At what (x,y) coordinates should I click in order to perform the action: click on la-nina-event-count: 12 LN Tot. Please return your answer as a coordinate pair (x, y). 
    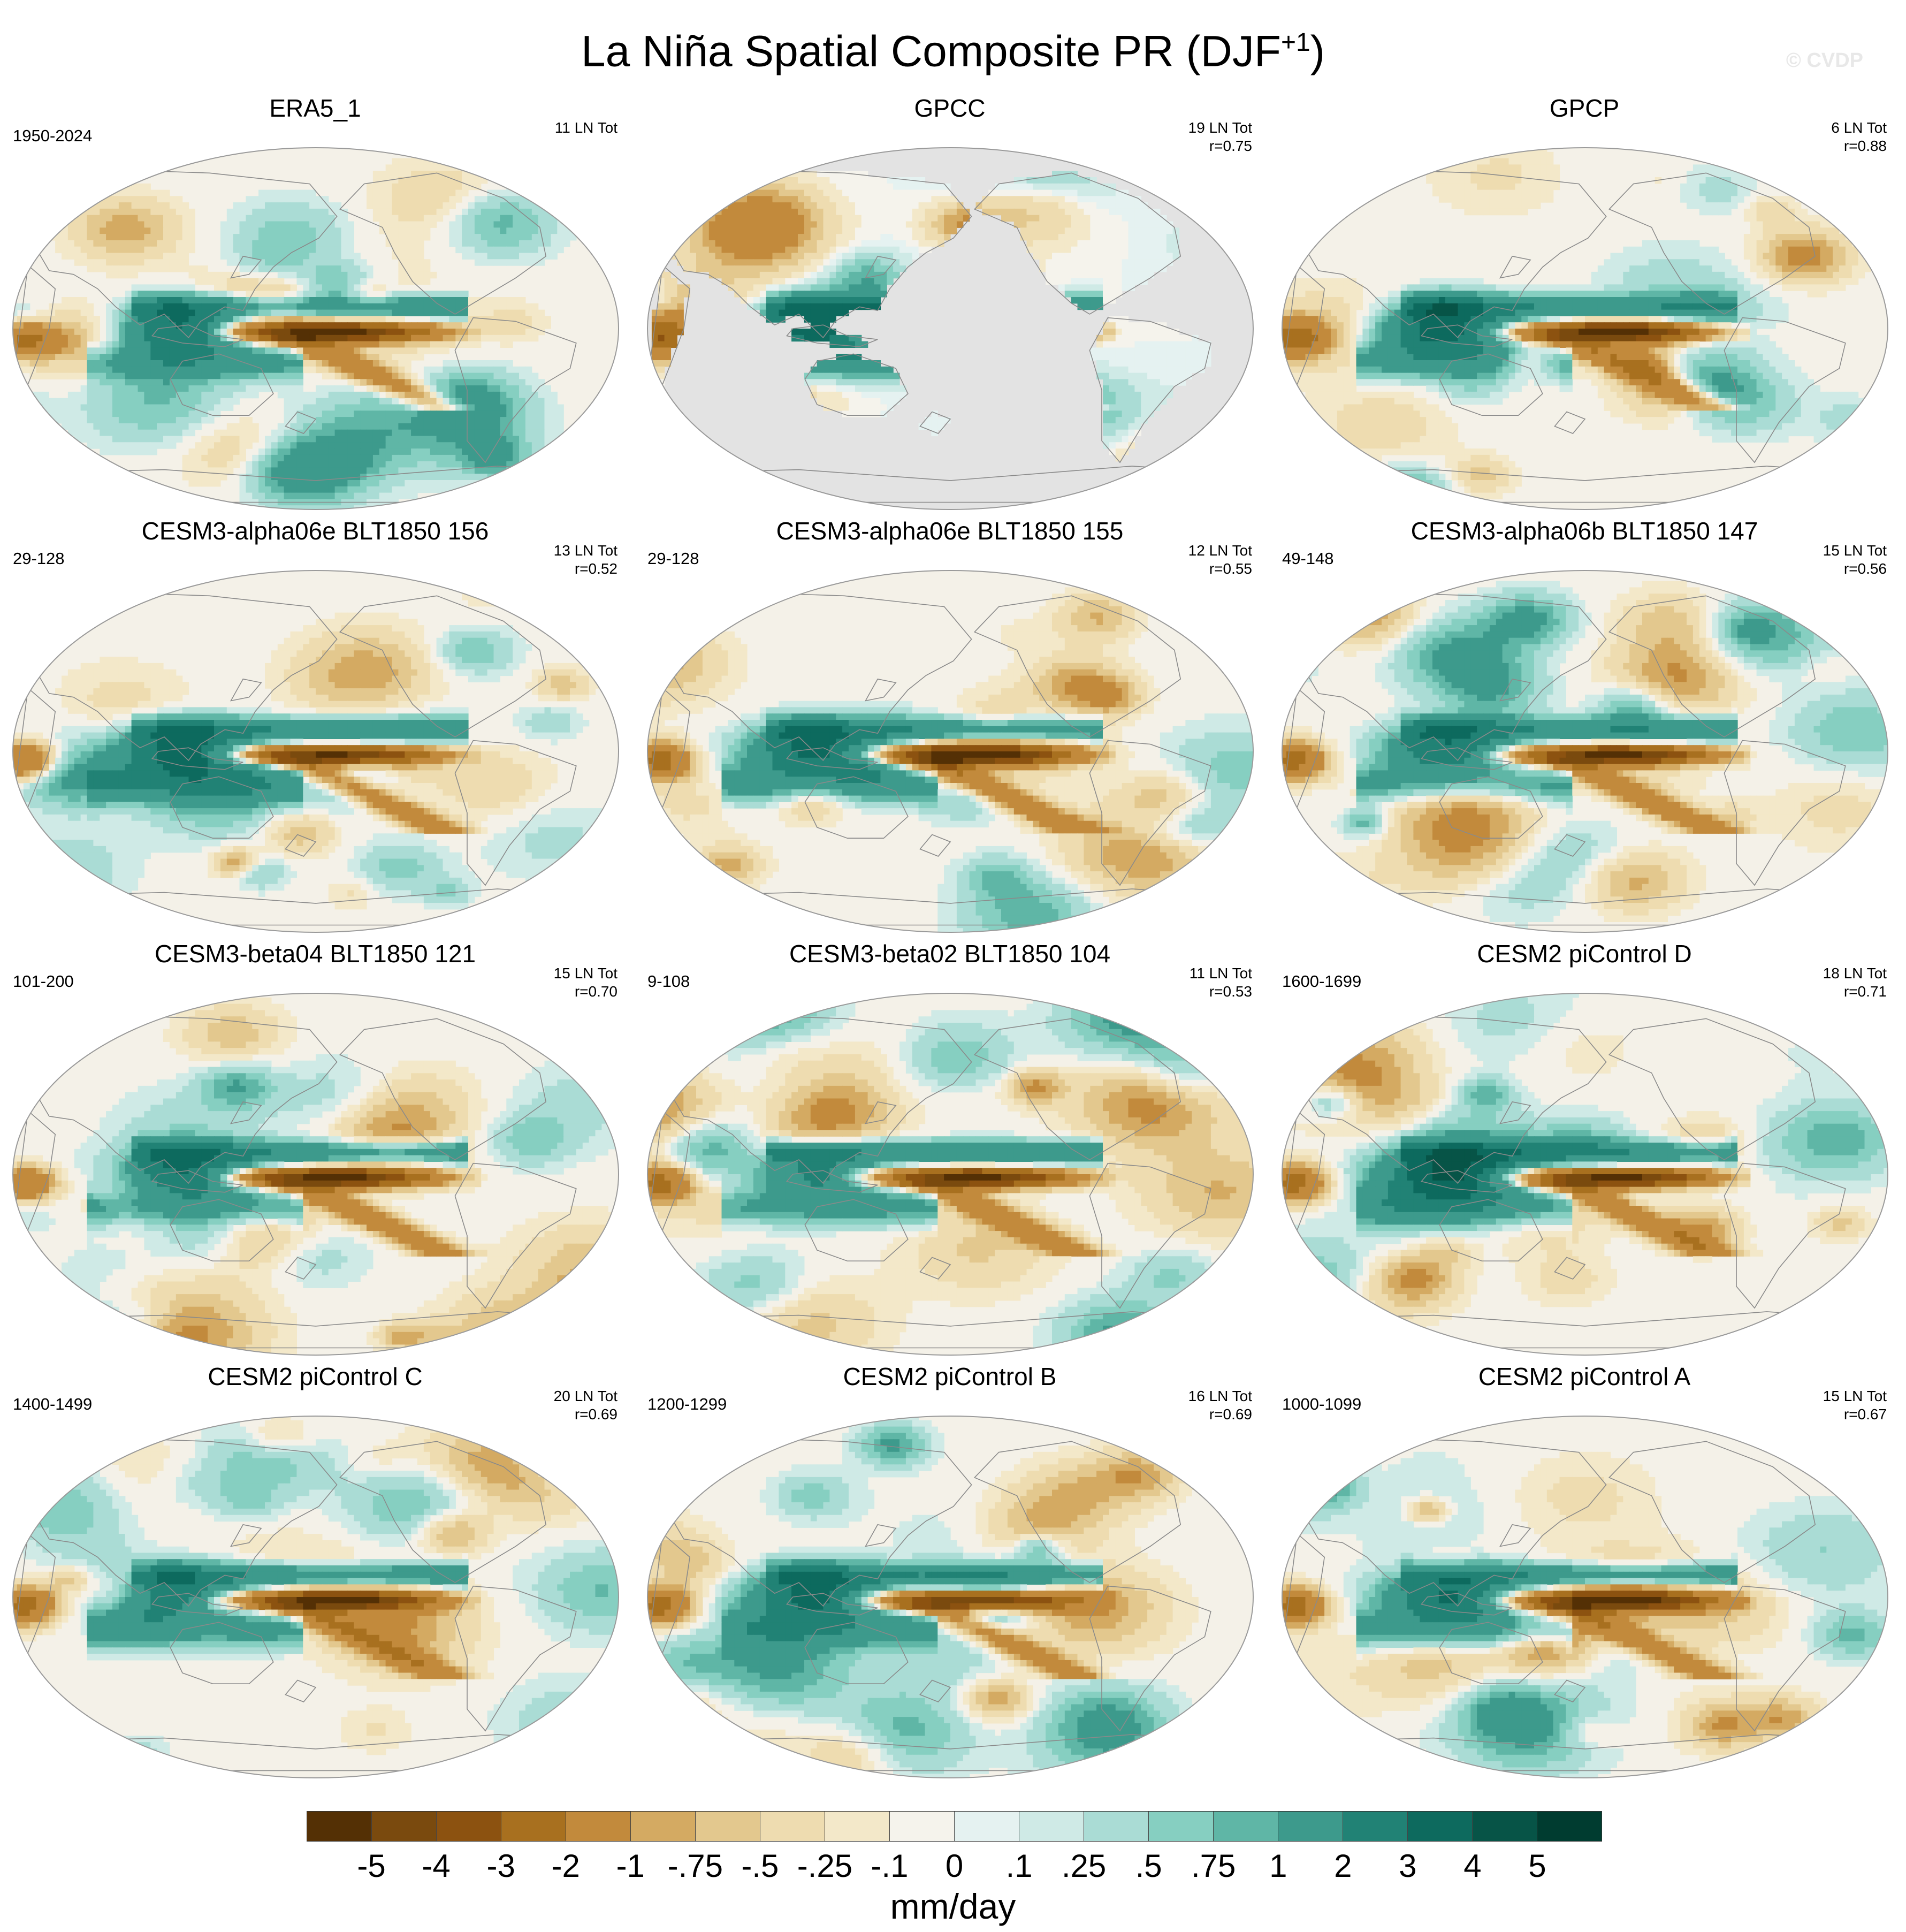
    Looking at the image, I should click on (1220, 551).